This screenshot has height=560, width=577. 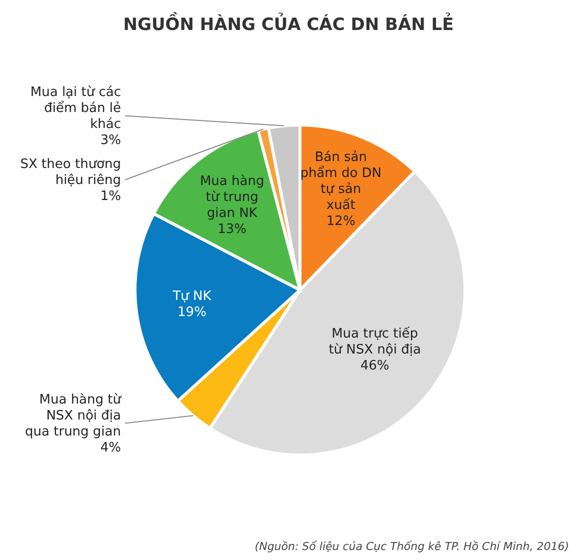 I want to click on data-label: 1%, so click(x=110, y=196).